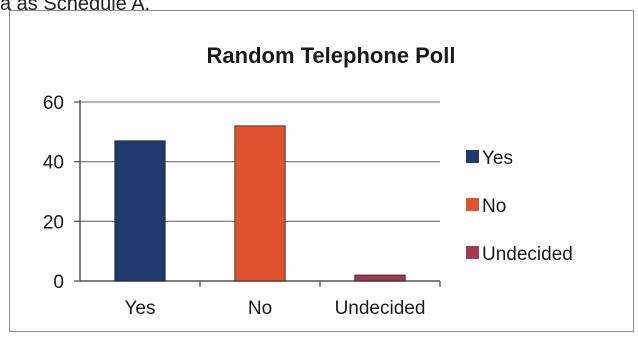 The height and width of the screenshot is (338, 638). What do you see at coordinates (380, 278) in the screenshot?
I see `bar-undecided` at bounding box center [380, 278].